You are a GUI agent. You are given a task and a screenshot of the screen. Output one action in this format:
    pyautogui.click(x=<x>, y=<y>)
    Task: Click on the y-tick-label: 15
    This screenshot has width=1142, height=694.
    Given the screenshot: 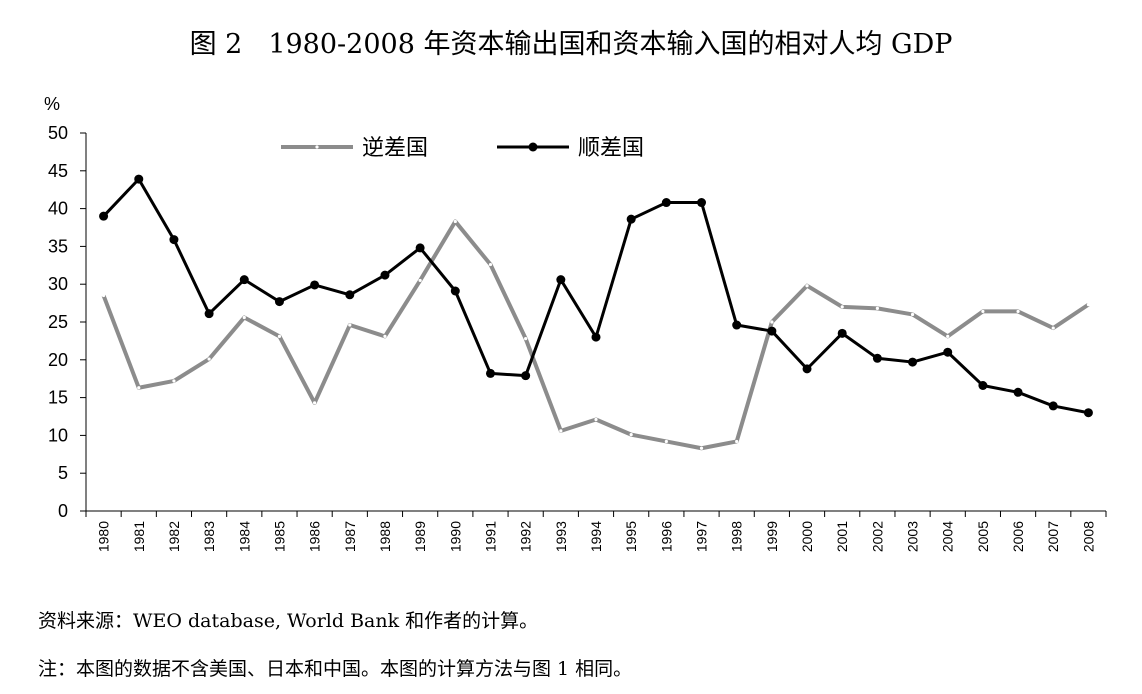 What is the action you would take?
    pyautogui.click(x=58, y=398)
    